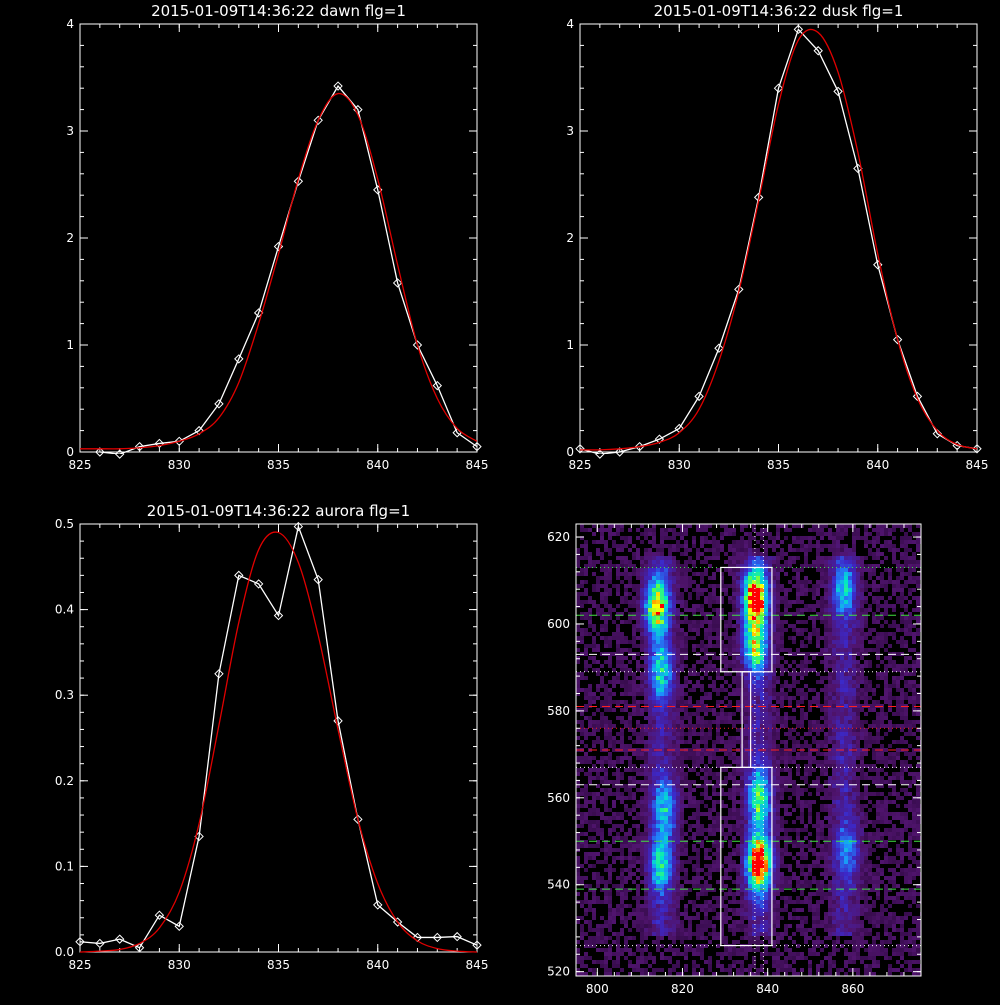 This screenshot has height=1005, width=1000. What do you see at coordinates (558, 798) in the screenshot?
I see `y-tick-label: 560` at bounding box center [558, 798].